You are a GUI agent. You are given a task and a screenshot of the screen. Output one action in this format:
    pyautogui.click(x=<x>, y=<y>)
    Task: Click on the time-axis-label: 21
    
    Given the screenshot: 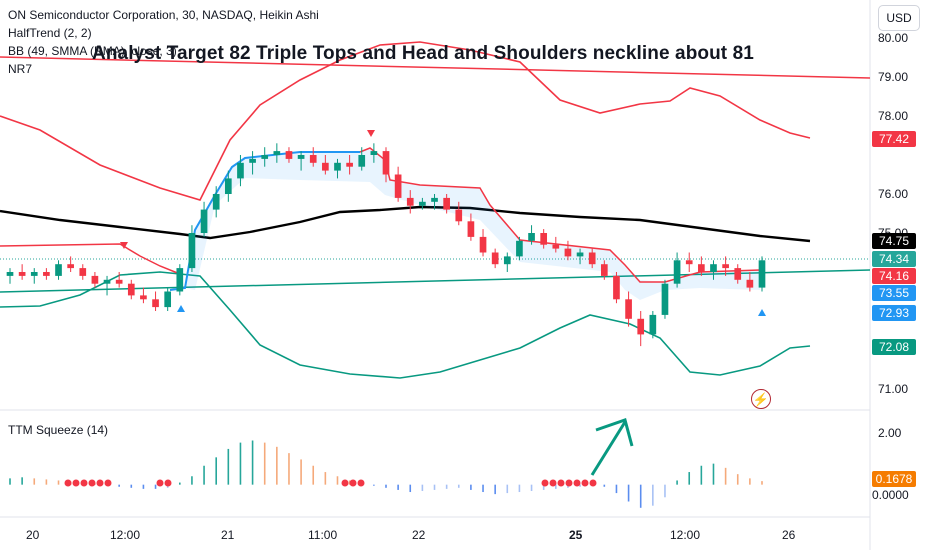 What is the action you would take?
    pyautogui.click(x=228, y=535)
    